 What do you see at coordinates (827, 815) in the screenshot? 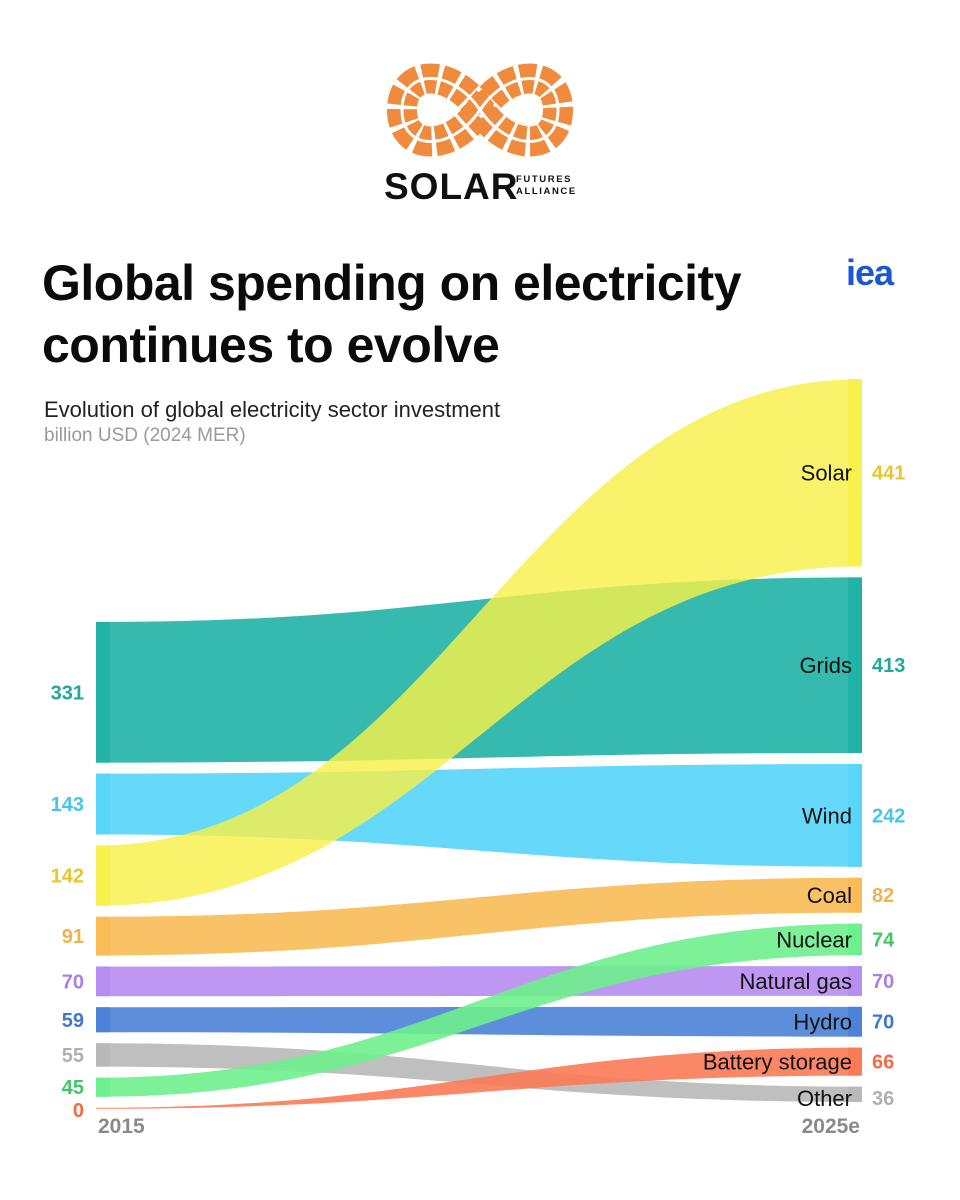
I see `category-label-wind: Wind` at bounding box center [827, 815].